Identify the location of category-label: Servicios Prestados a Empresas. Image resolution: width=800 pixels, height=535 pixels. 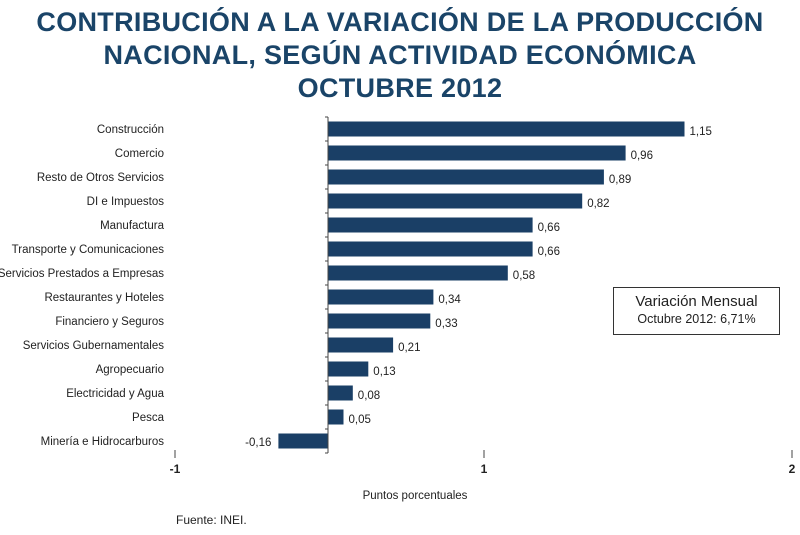
(82, 274).